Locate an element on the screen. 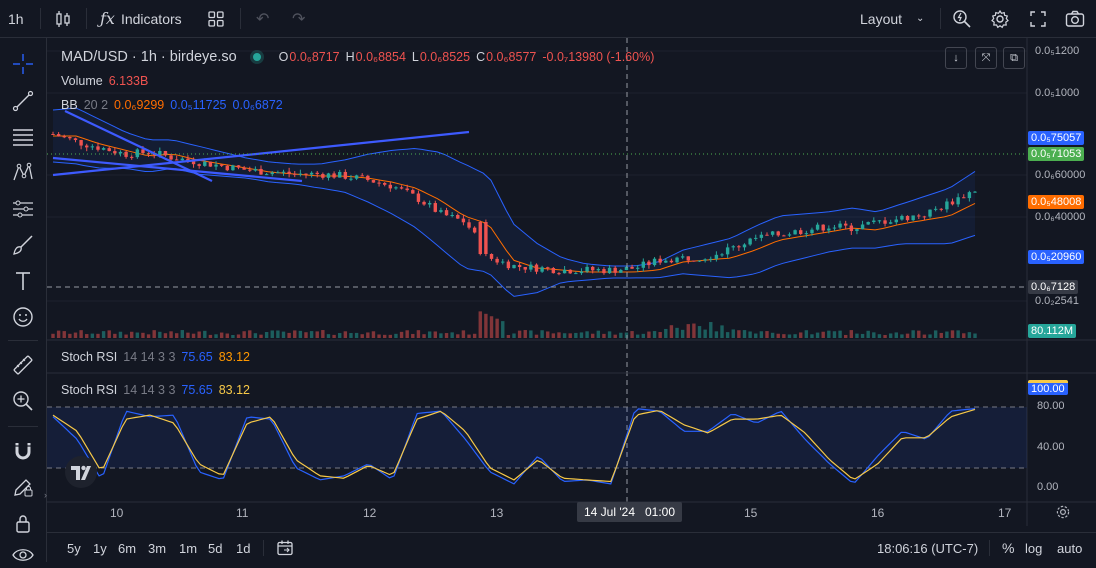 This screenshot has height=568, width=1096. range-5d-button: 5d is located at coordinates (215, 548).